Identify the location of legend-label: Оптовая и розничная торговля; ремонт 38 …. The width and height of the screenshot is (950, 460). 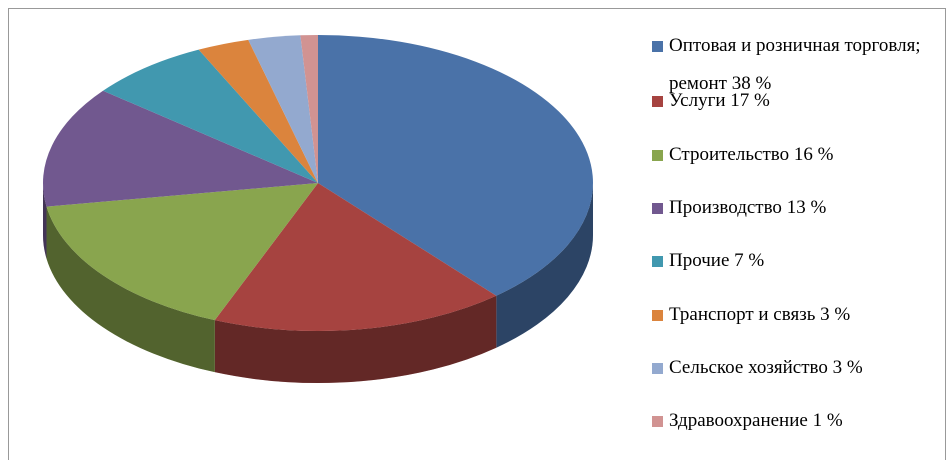
(800, 65).